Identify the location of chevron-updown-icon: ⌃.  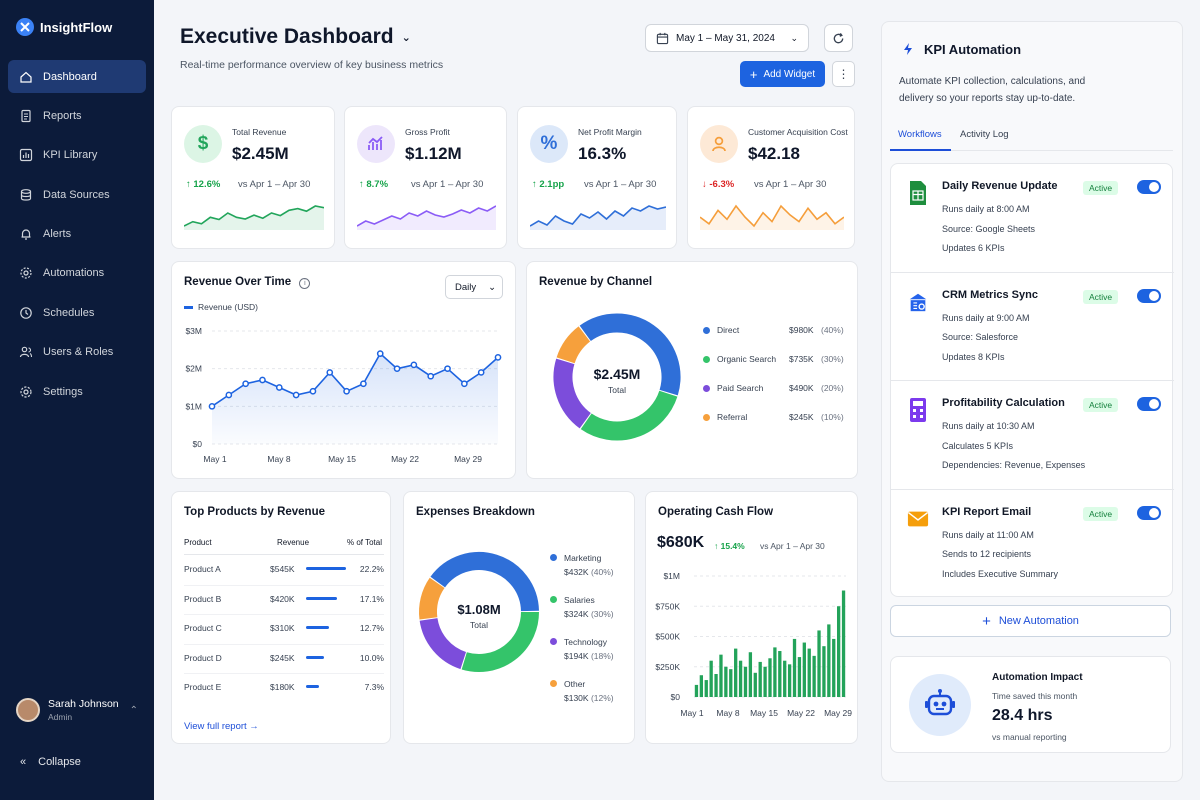
(133, 710).